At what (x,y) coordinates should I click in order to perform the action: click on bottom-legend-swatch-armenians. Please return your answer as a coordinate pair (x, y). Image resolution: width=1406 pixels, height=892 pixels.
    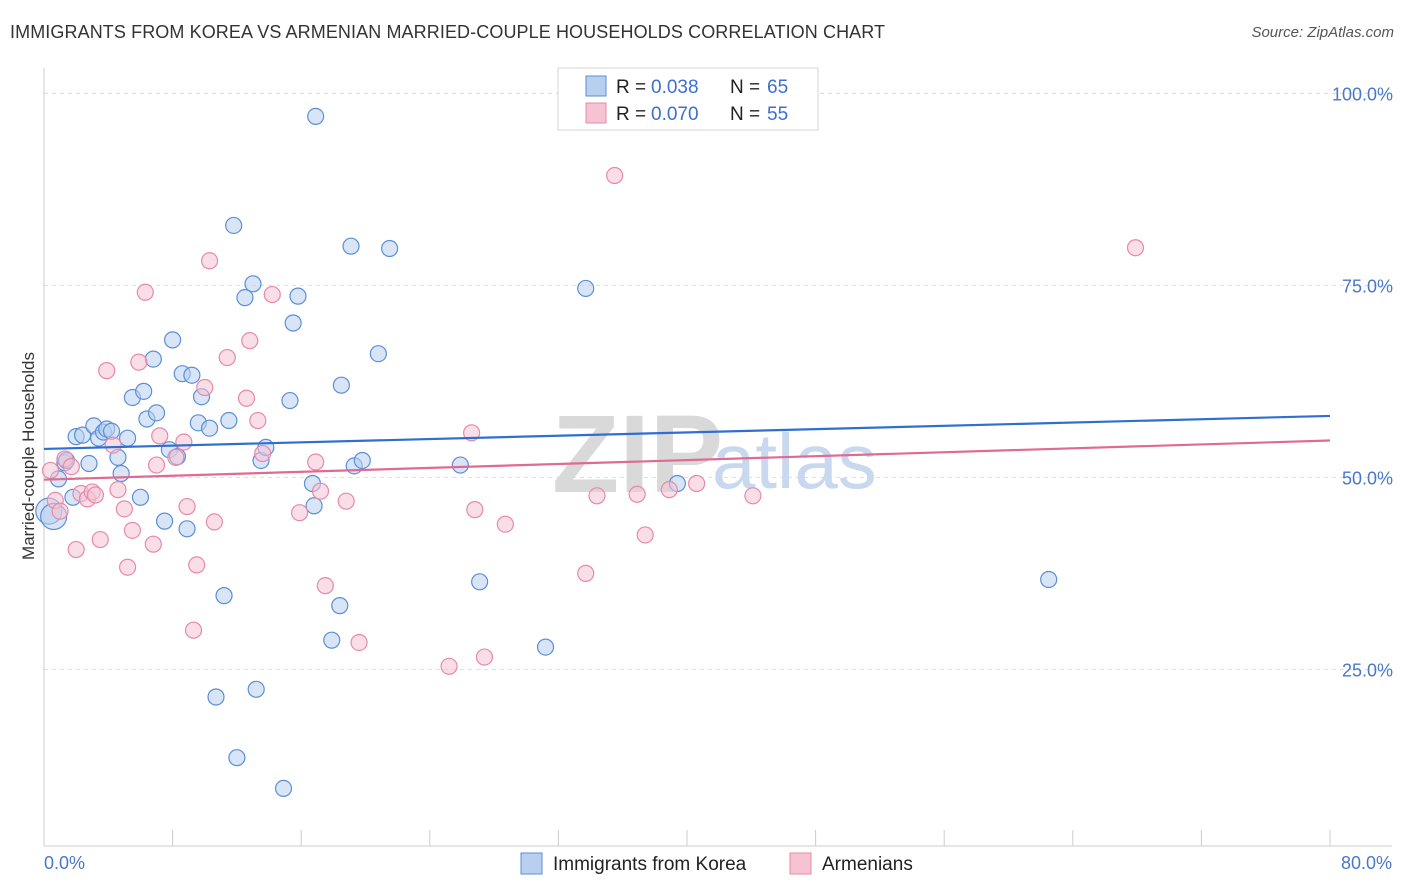
    Looking at the image, I should click on (800, 863).